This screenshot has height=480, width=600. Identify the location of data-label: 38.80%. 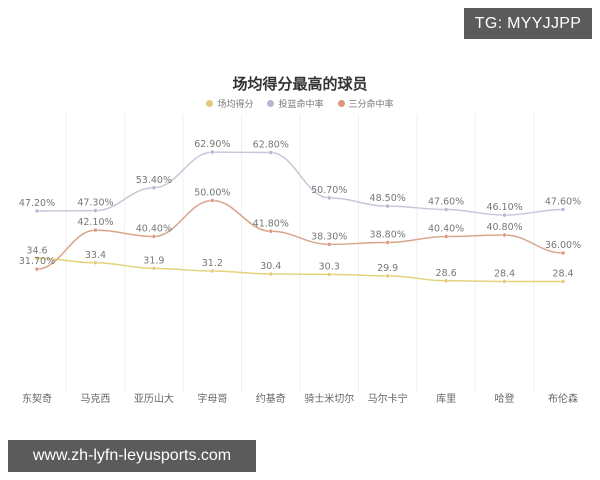
(388, 235).